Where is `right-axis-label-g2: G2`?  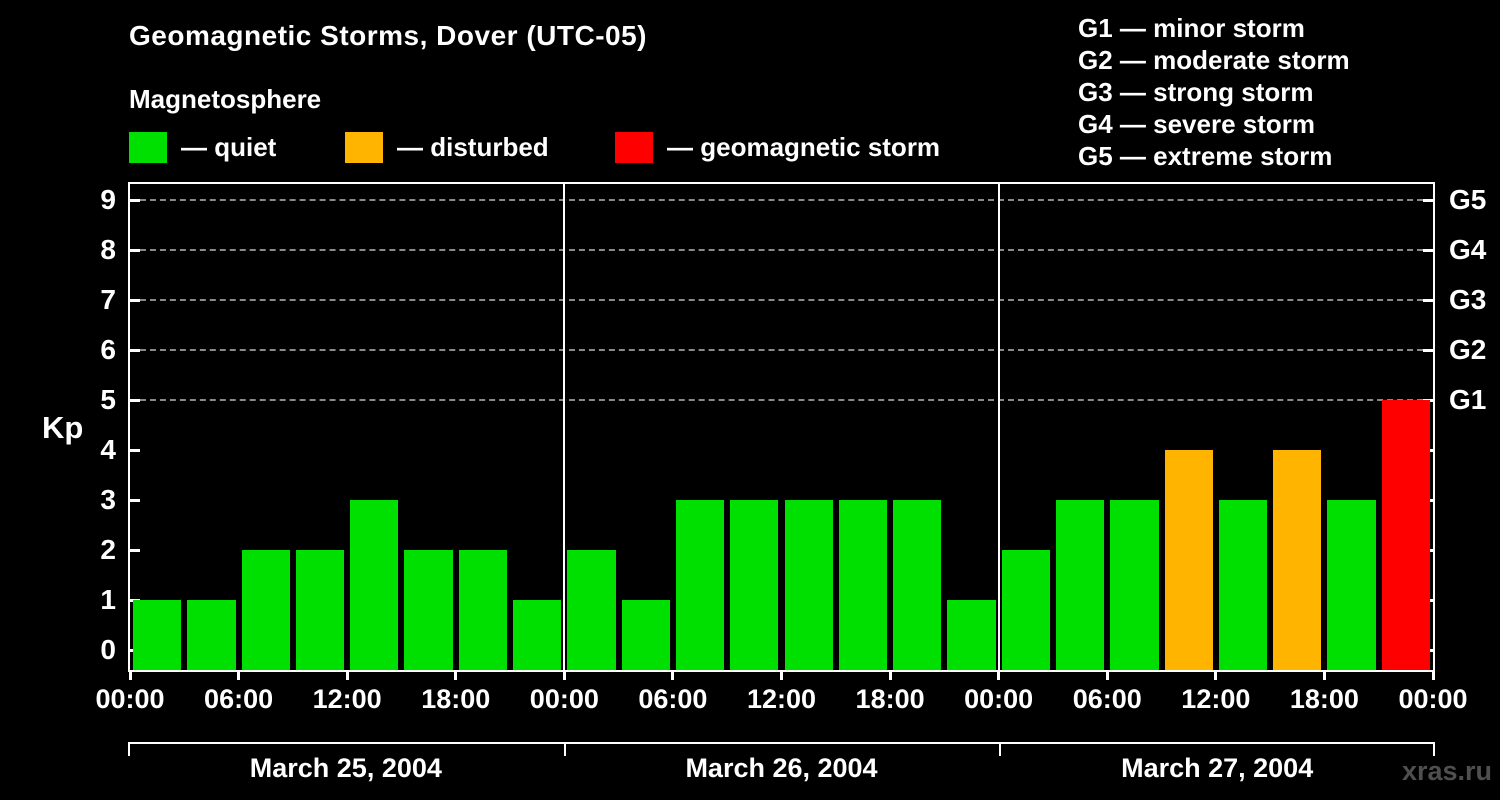
right-axis-label-g2: G2 is located at coordinates (1468, 349).